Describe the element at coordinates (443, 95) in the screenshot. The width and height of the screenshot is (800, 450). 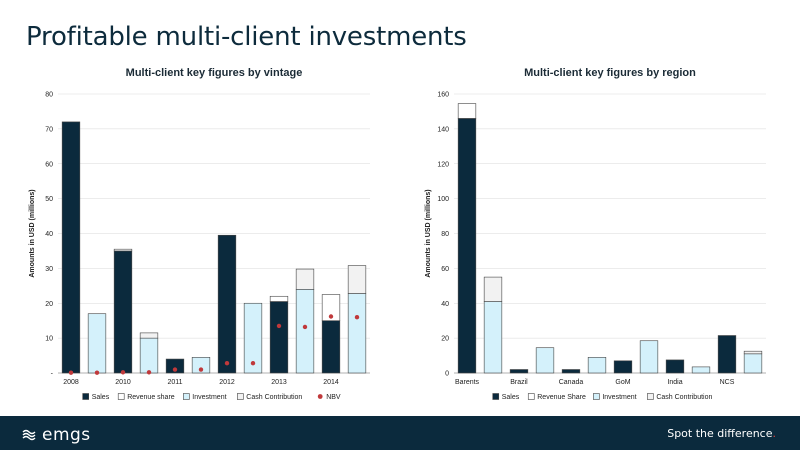
I see `y-tick-label: 160` at that location.